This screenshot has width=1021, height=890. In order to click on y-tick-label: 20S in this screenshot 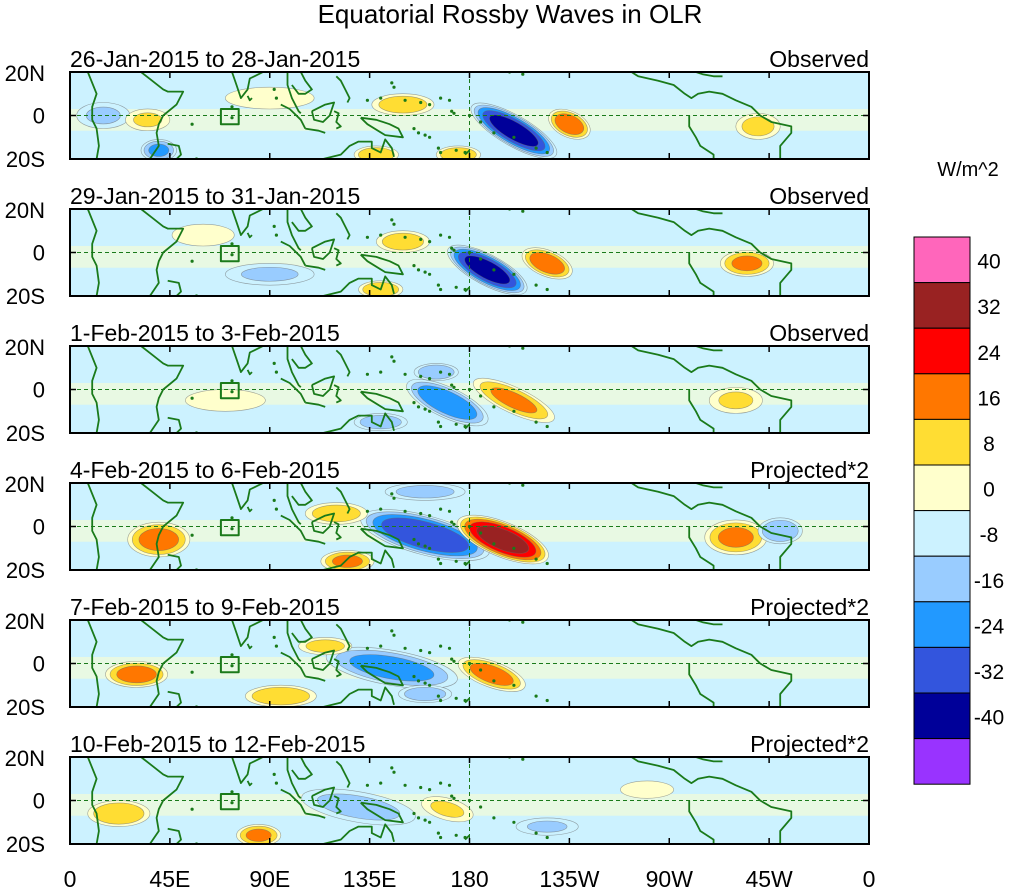, I will do `click(25, 844)`.